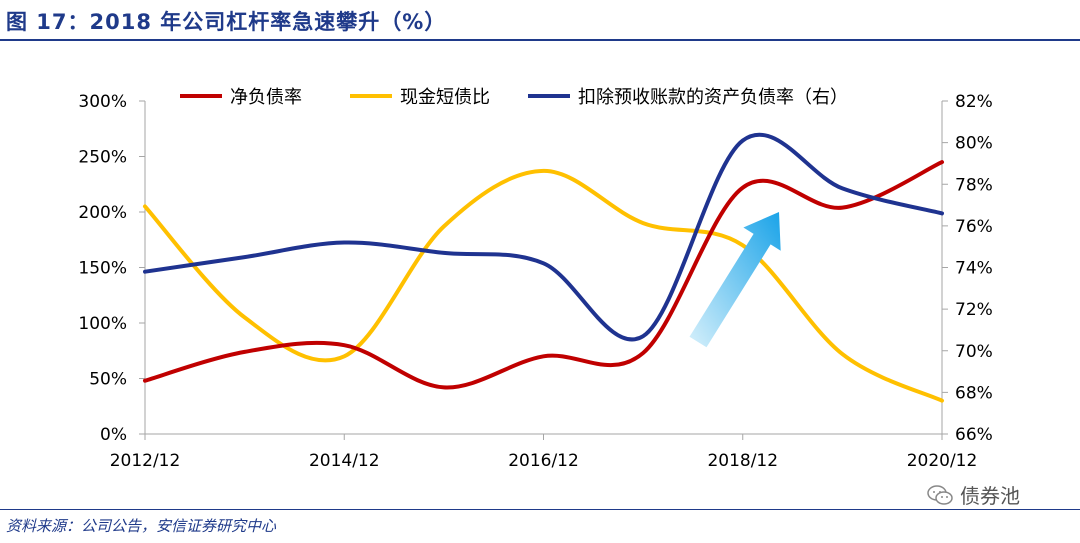 The image size is (1080, 543). What do you see at coordinates (974, 144) in the screenshot?
I see `right-tick-label: 80%` at bounding box center [974, 144].